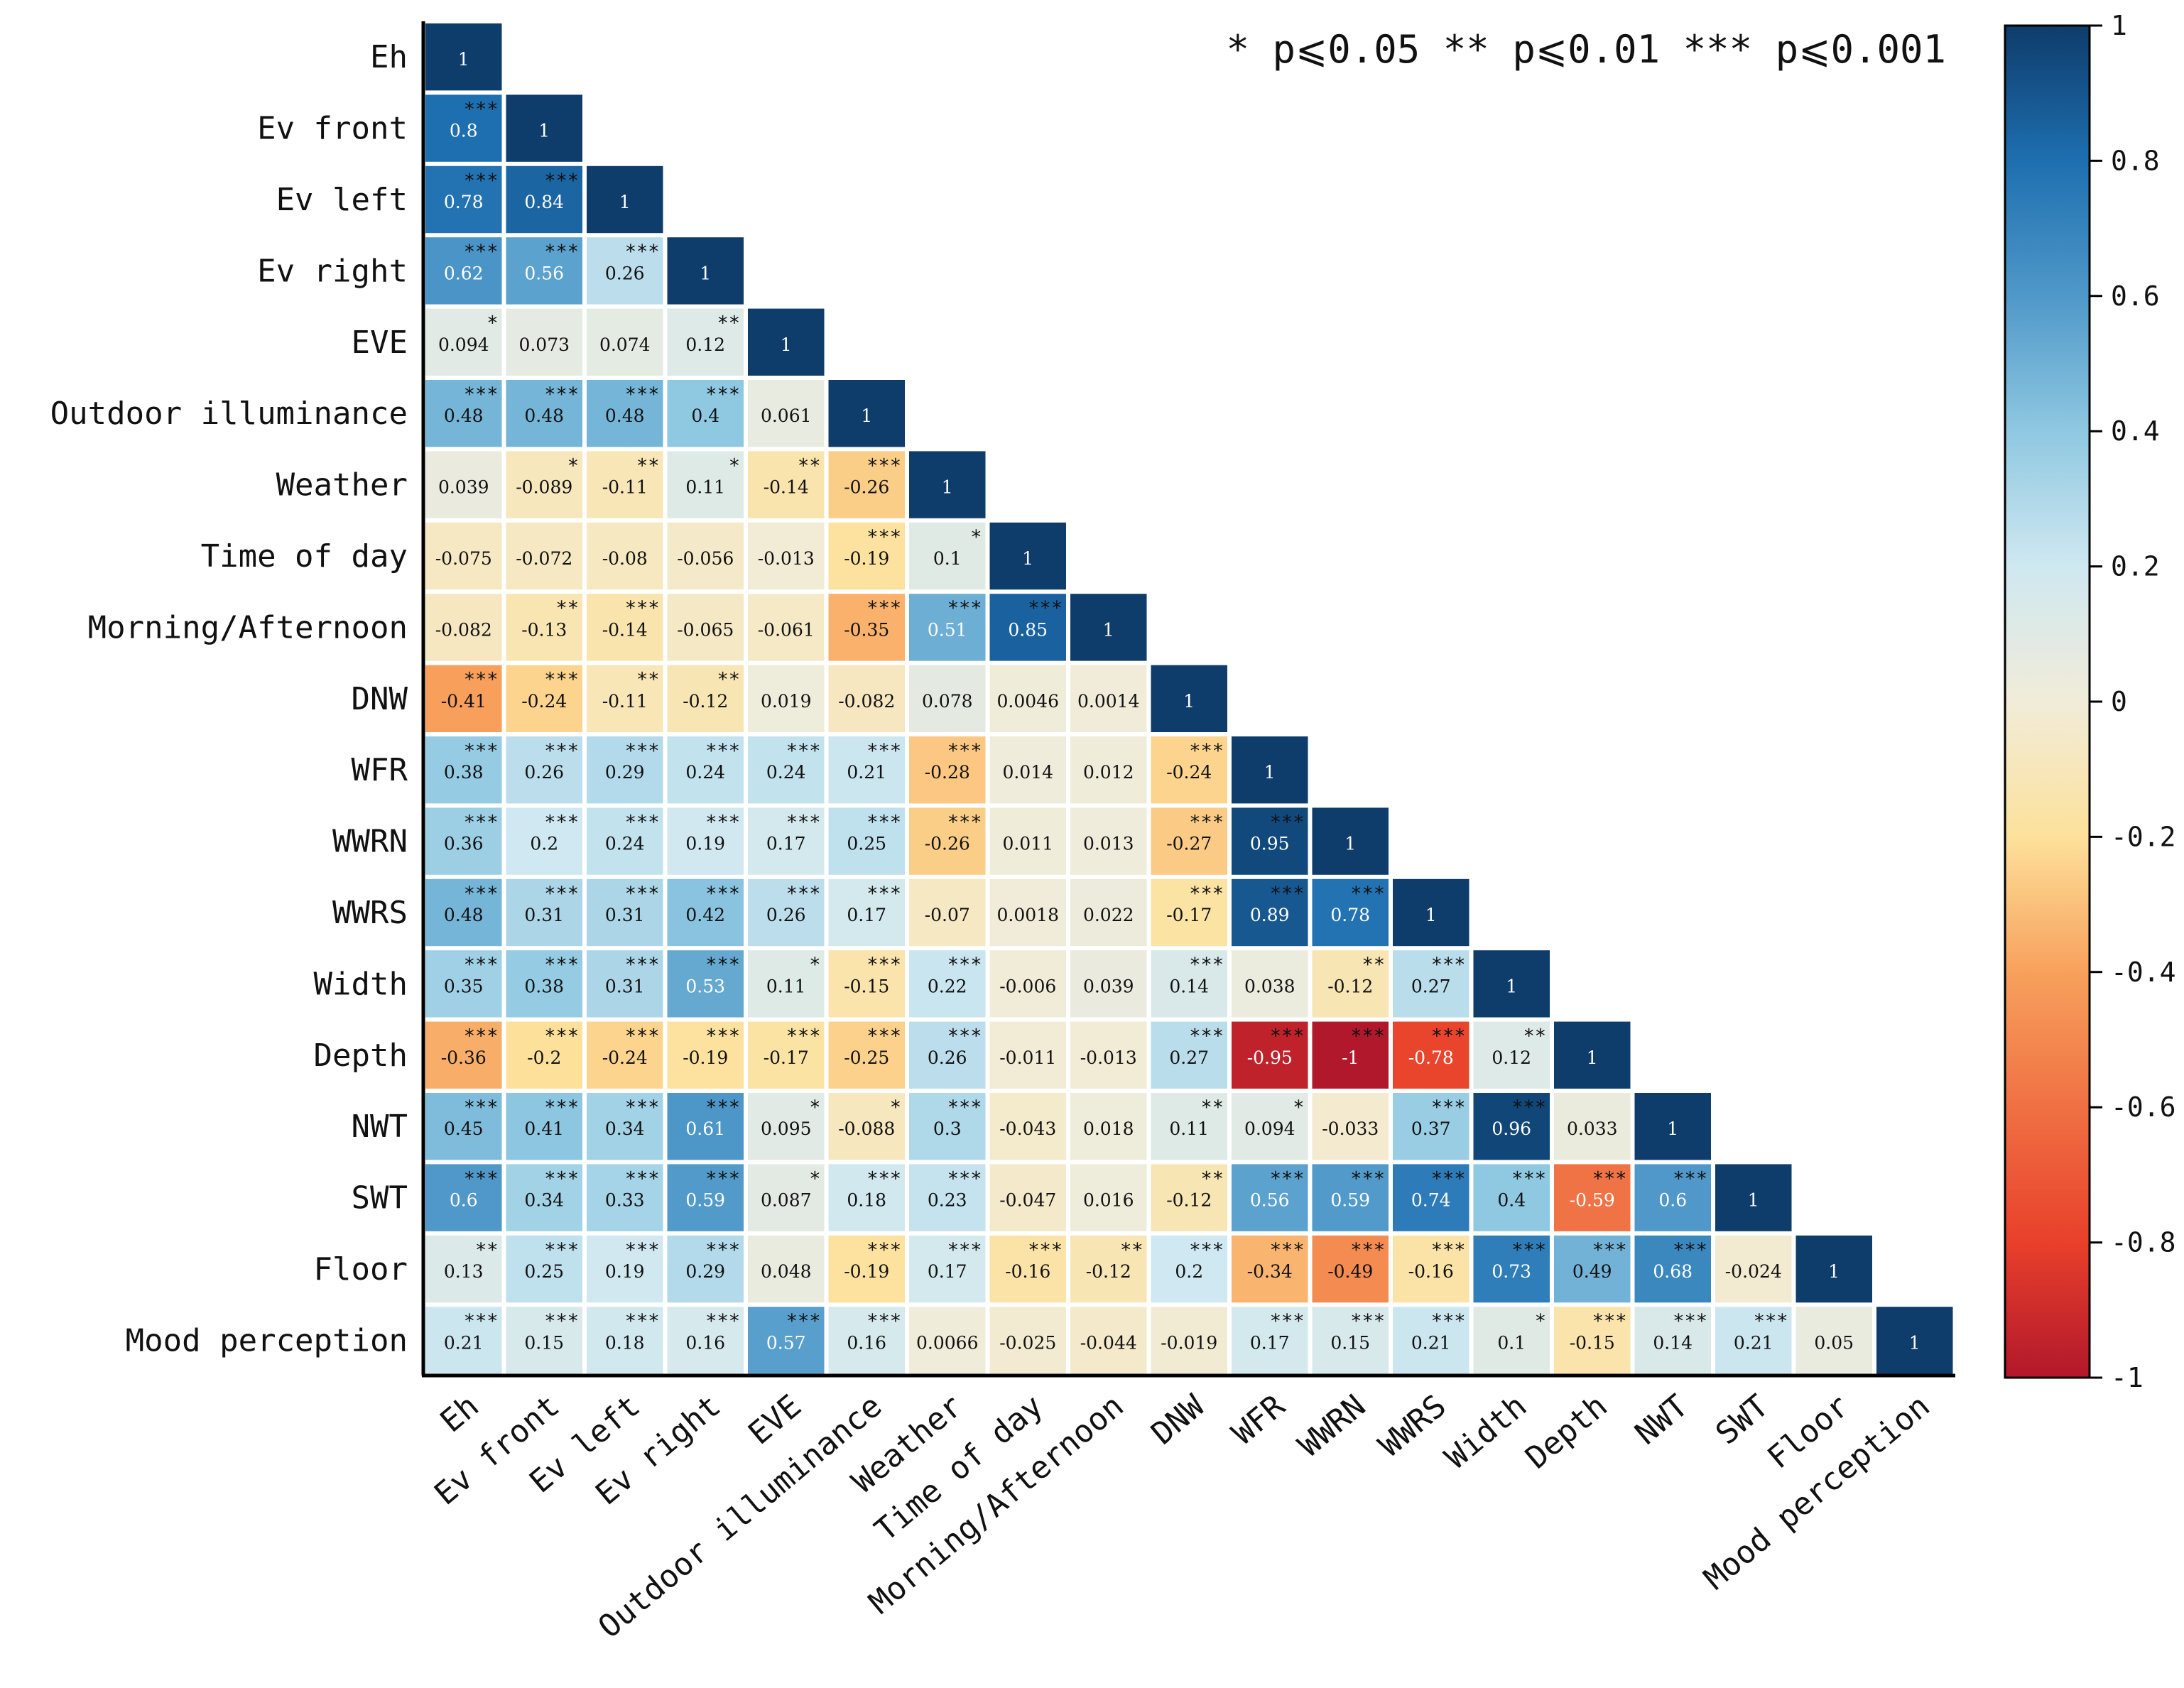  Describe the element at coordinates (1753, 1271) in the screenshot. I see `cell-value-label: -0.024` at that location.